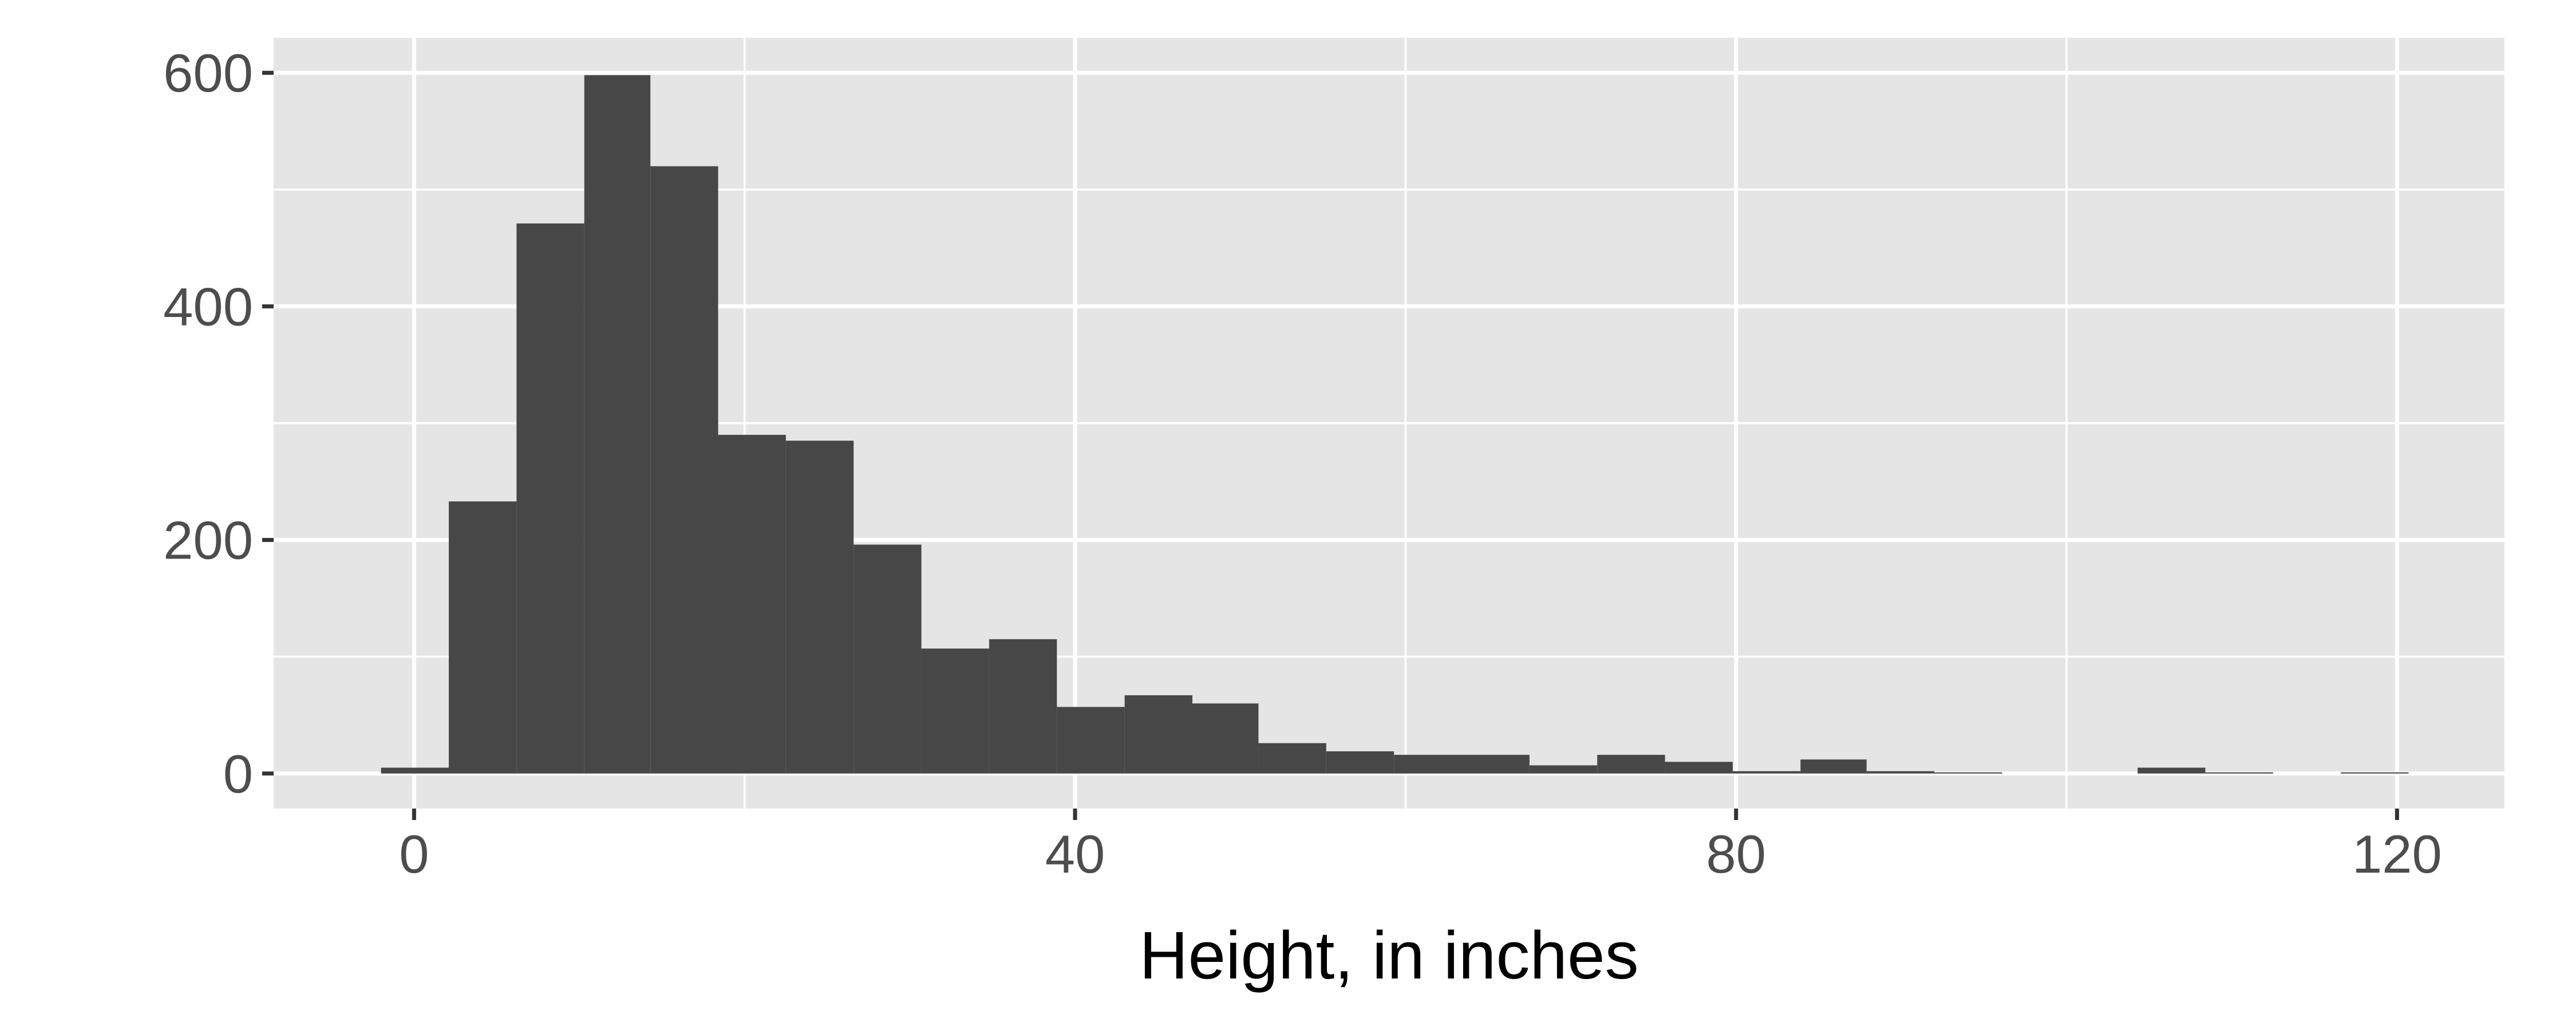 The image size is (2576, 1030). What do you see at coordinates (238, 774) in the screenshot?
I see `y-tick-label: 0` at bounding box center [238, 774].